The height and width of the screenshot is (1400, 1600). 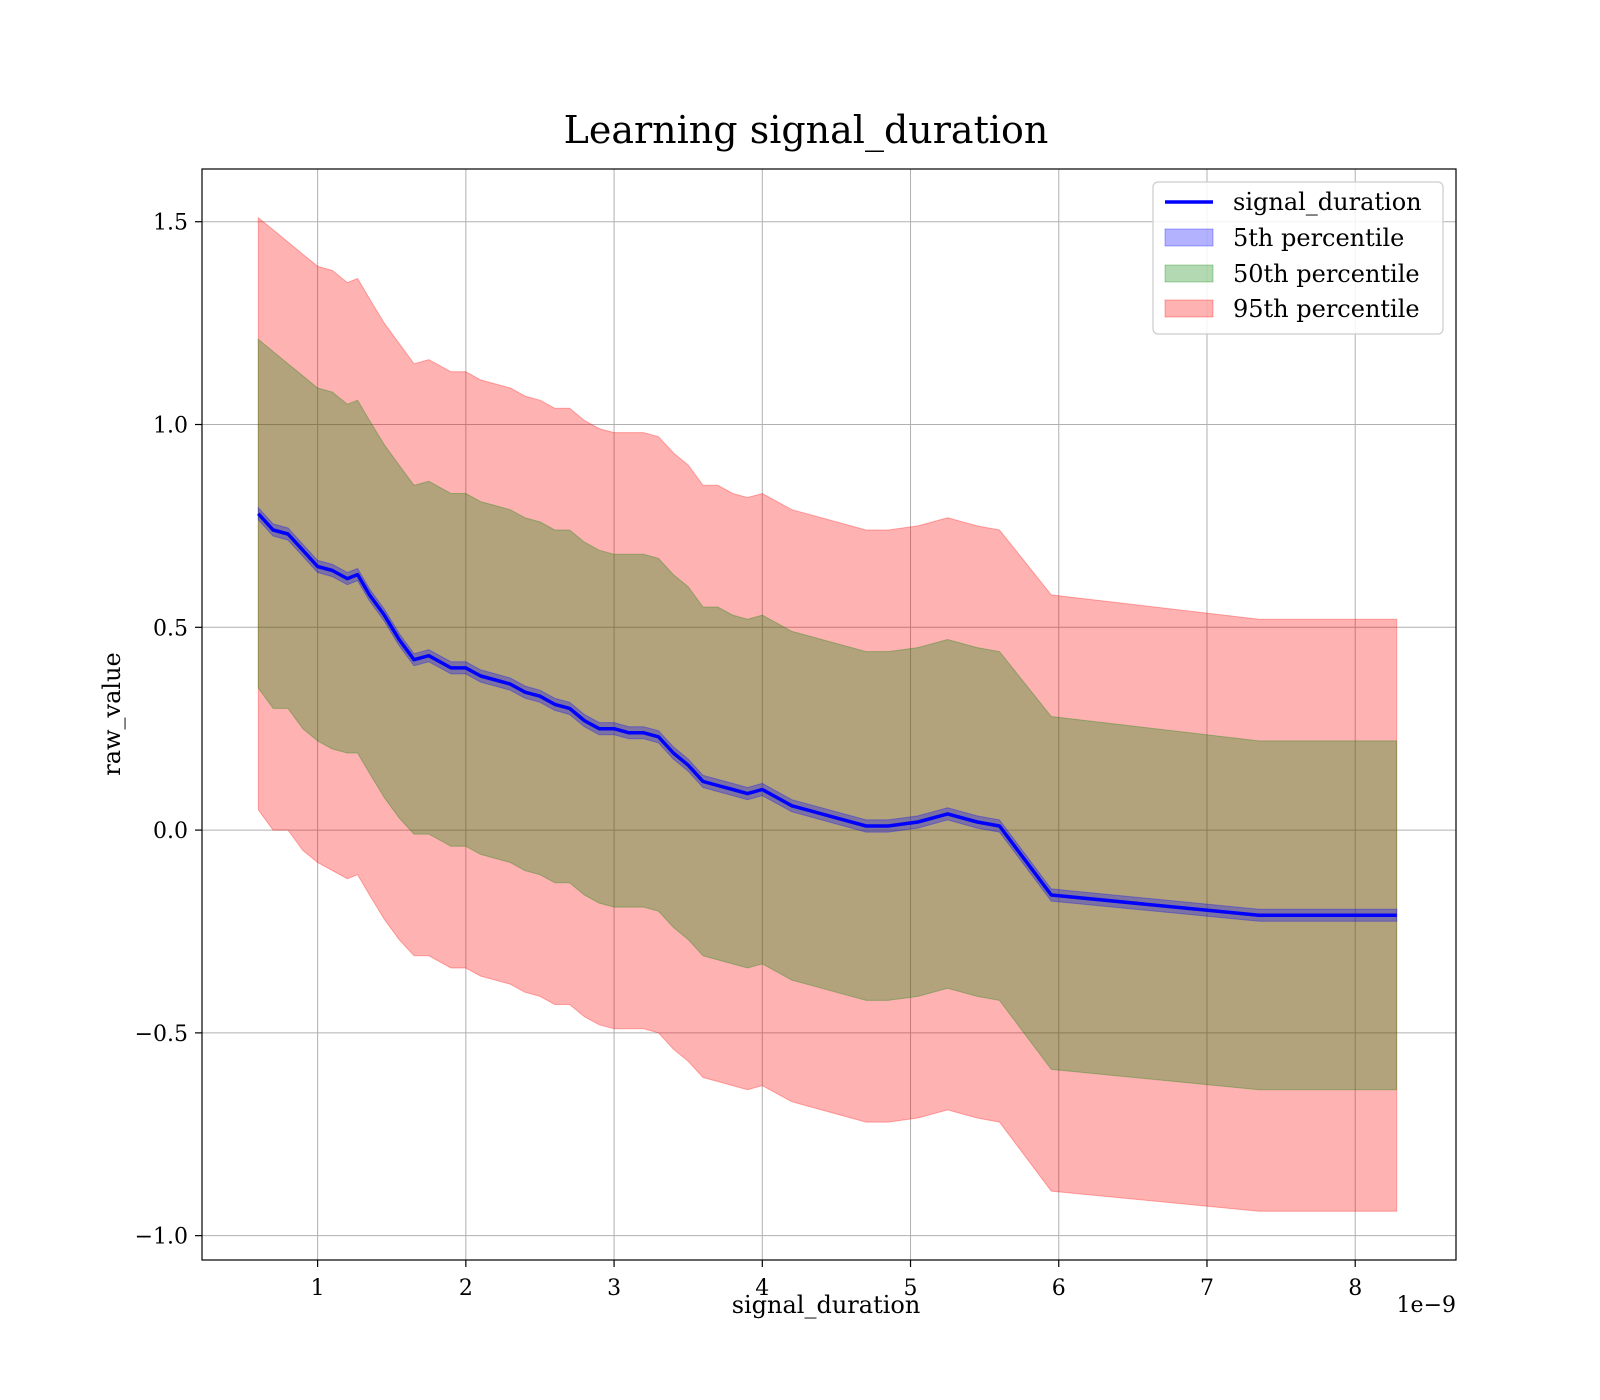 What do you see at coordinates (161, 1034) in the screenshot?
I see `y-tick-label: −0.5` at bounding box center [161, 1034].